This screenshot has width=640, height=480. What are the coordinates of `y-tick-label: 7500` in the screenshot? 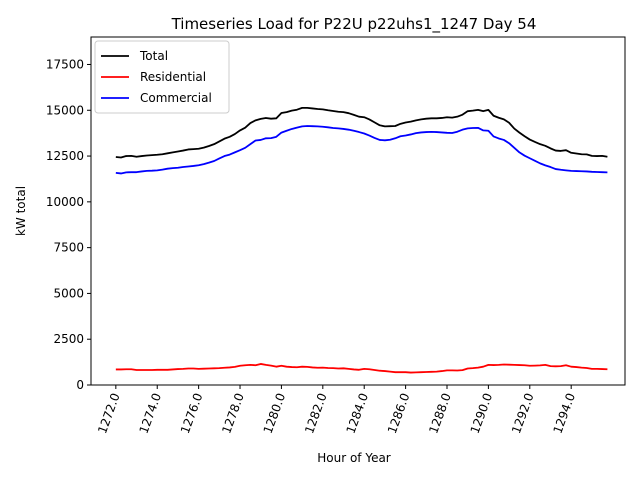 It's located at (68, 248).